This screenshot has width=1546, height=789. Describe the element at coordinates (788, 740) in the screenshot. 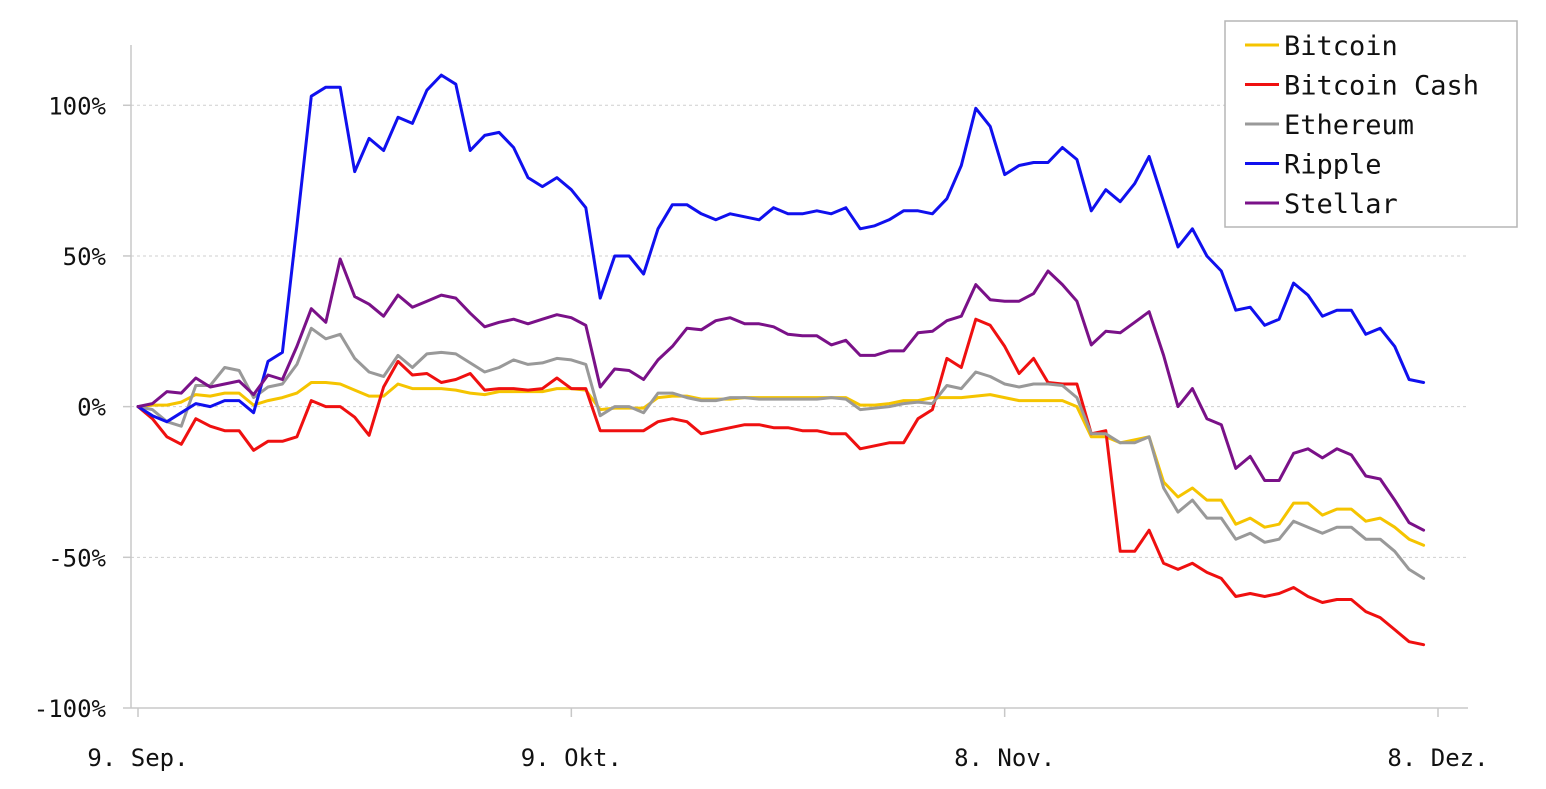

I see `x-tick-labels: 9. Sep. 9. Okt. 8. Nov. 8. Dez.` at that location.